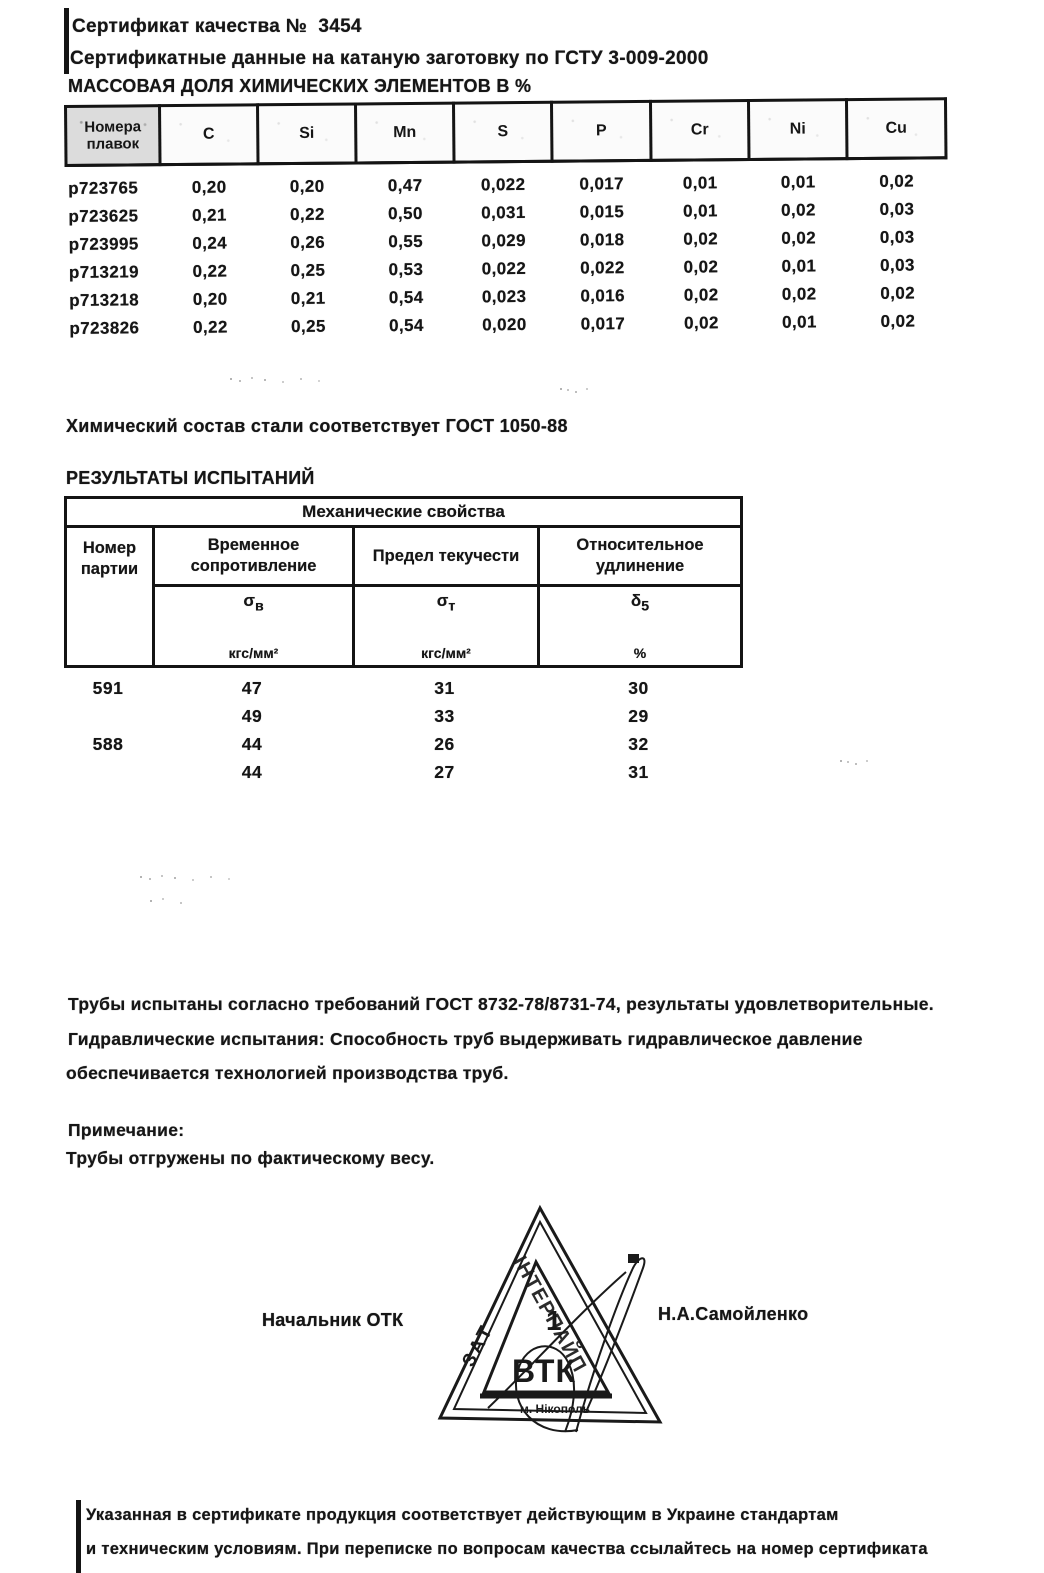 This screenshot has height=1573, width=1044. Describe the element at coordinates (446, 556) in the screenshot. I see `mech-header-yield: Предел текучести` at that location.